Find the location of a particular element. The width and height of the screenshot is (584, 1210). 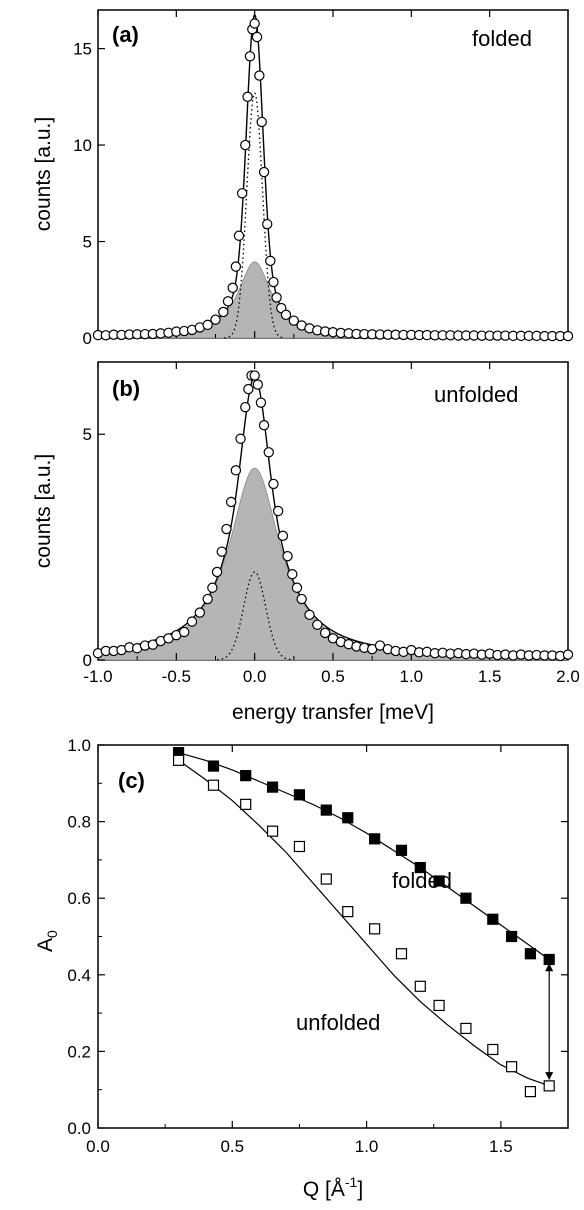

fit-line-folded is located at coordinates (364, 856).